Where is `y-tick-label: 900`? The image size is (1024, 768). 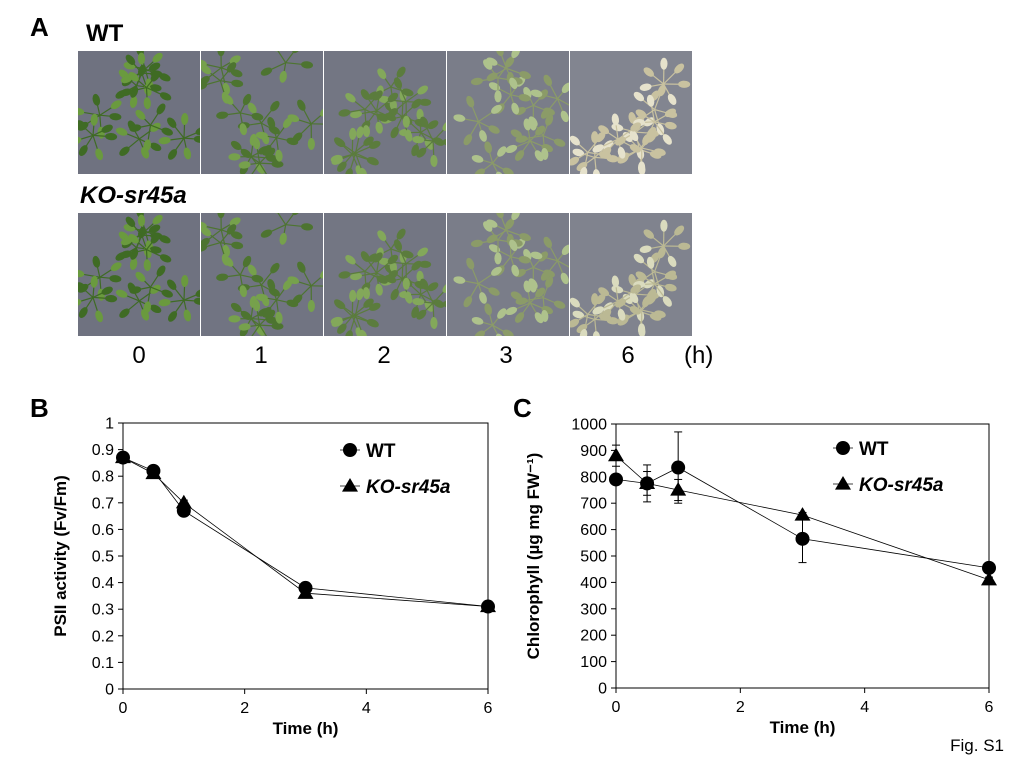 y-tick-label: 900 is located at coordinates (593, 451).